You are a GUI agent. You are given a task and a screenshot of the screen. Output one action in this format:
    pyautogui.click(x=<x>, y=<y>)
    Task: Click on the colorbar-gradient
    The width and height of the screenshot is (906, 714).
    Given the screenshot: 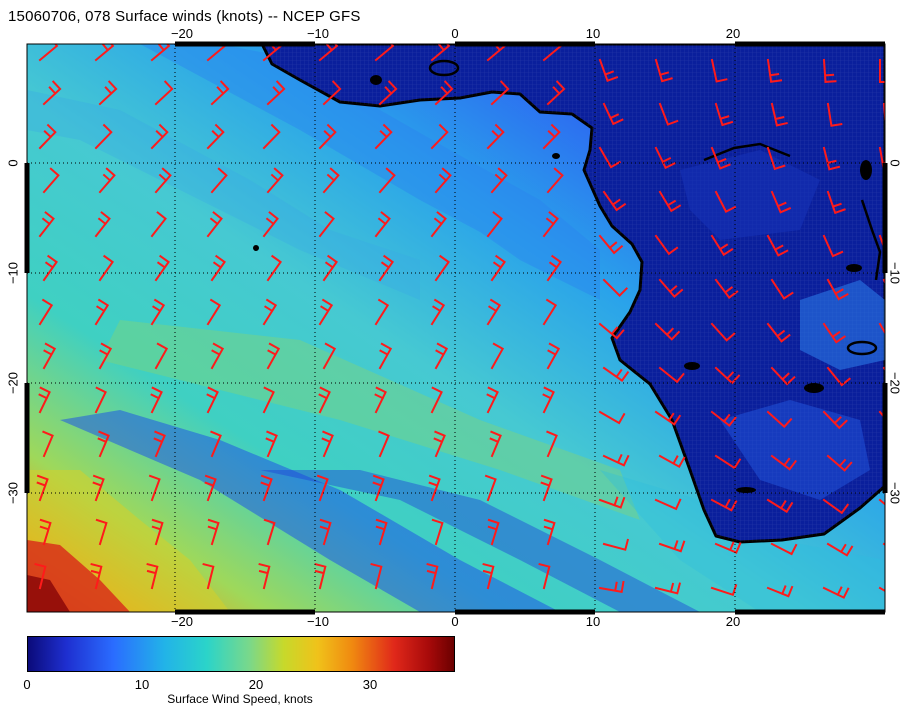 What is the action you would take?
    pyautogui.click(x=241, y=654)
    